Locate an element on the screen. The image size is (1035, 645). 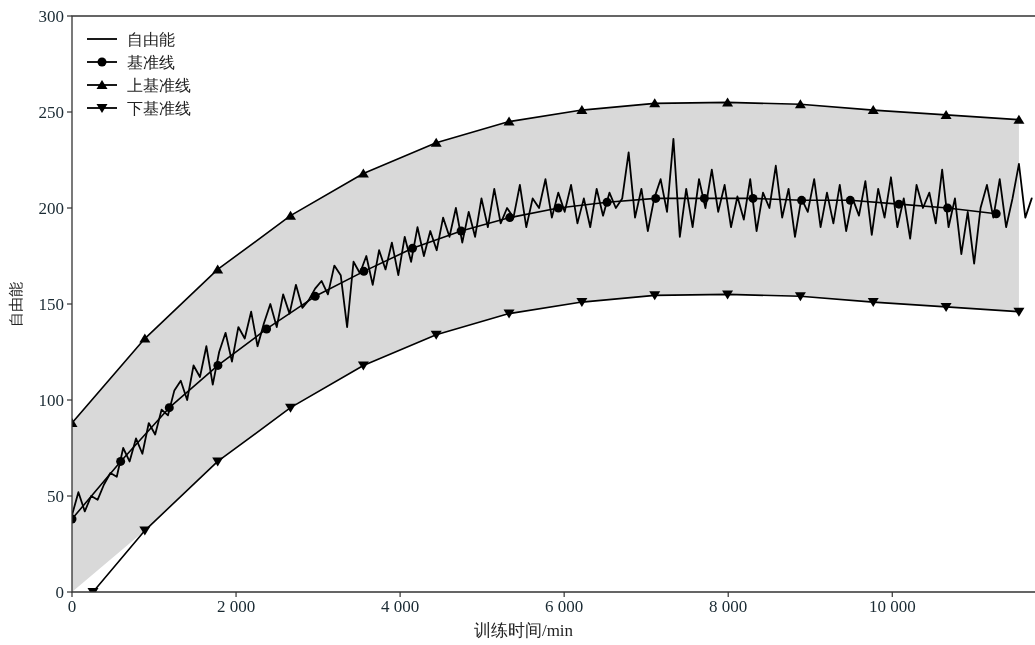
y-tick-label: 50 is located at coordinates (55, 496).